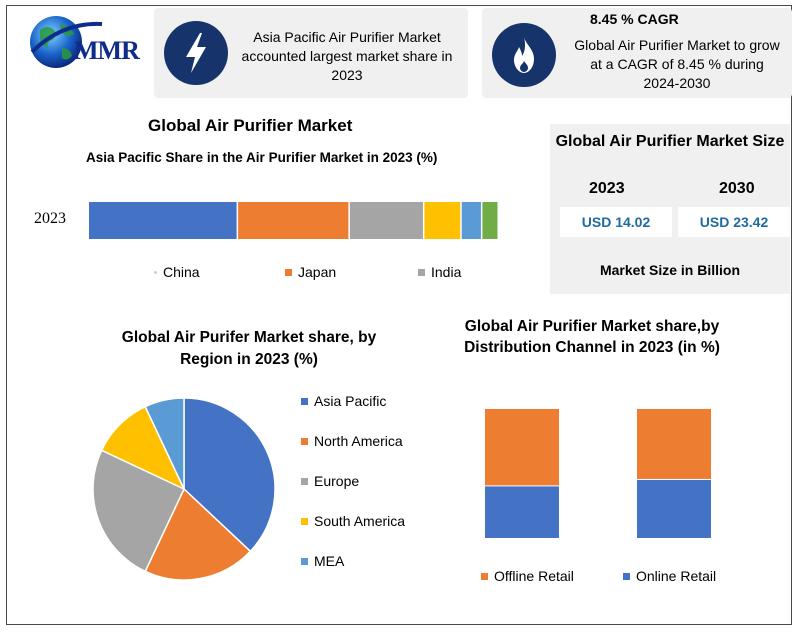  I want to click on legend-item-asia-pacific: Asia Pacific, so click(343, 401).